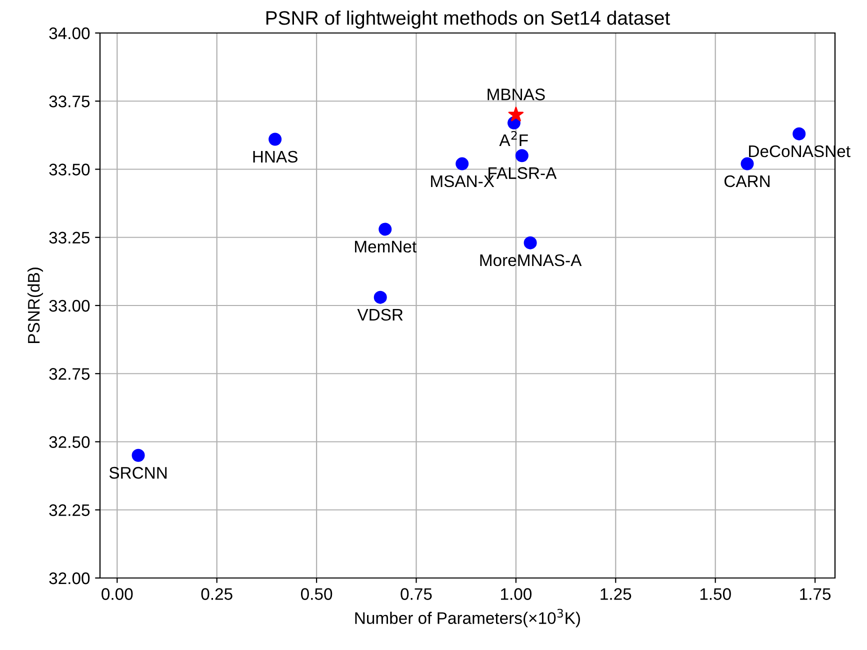 The width and height of the screenshot is (867, 650). Describe the element at coordinates (386, 246) in the screenshot. I see `annotation: MemNet` at that location.